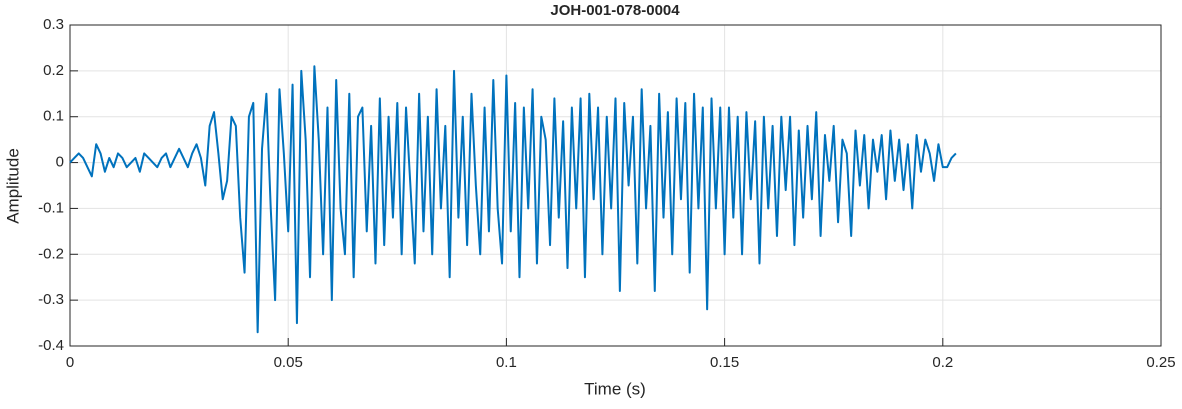  I want to click on x-tick-label: 0.05, so click(288, 362).